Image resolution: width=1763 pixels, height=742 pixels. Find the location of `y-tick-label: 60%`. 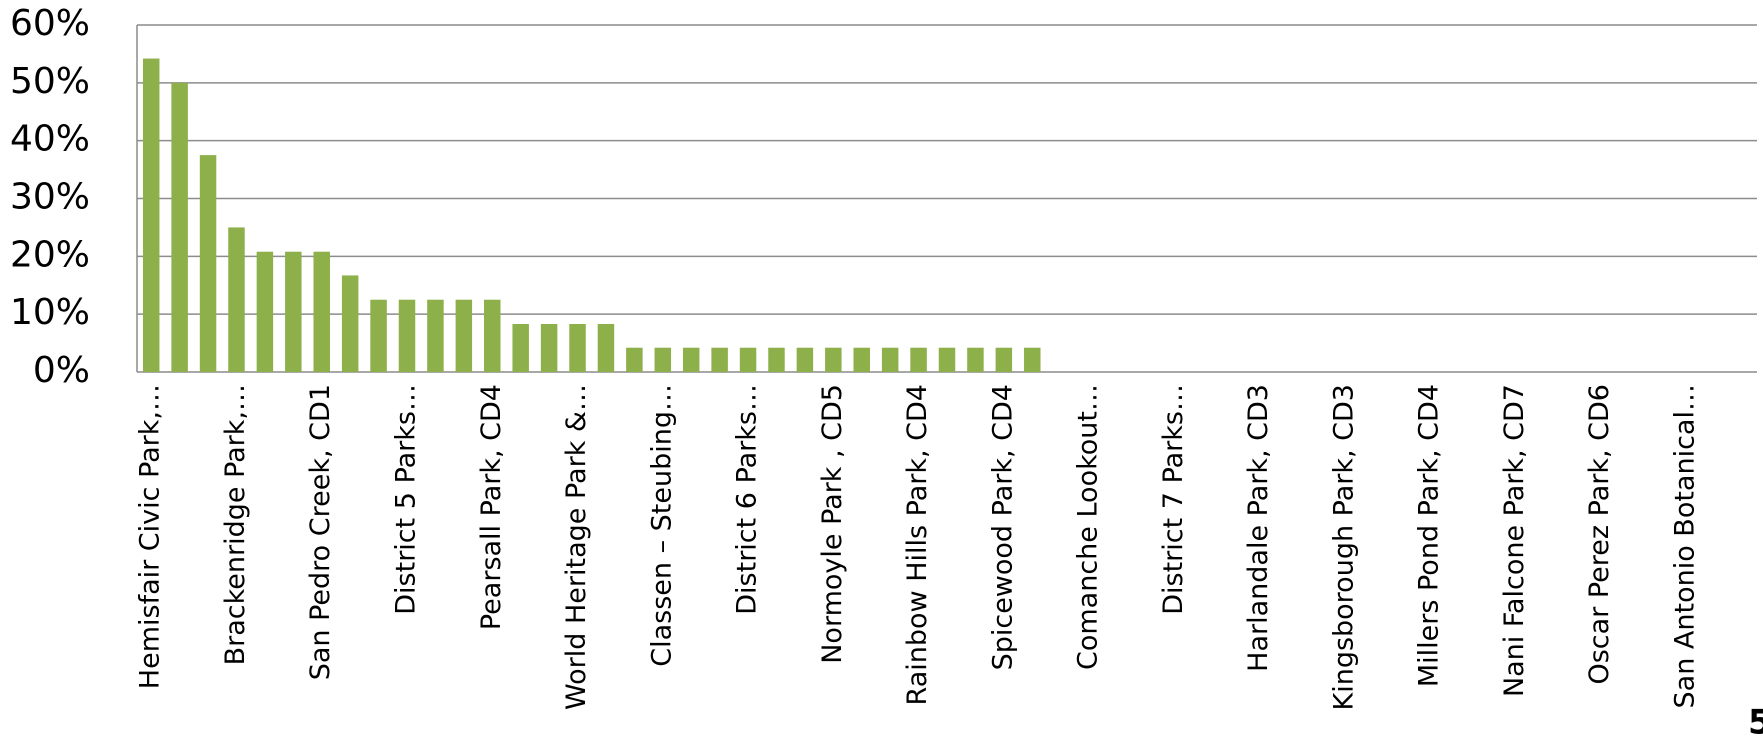

y-tick-label: 60% is located at coordinates (50, 23).